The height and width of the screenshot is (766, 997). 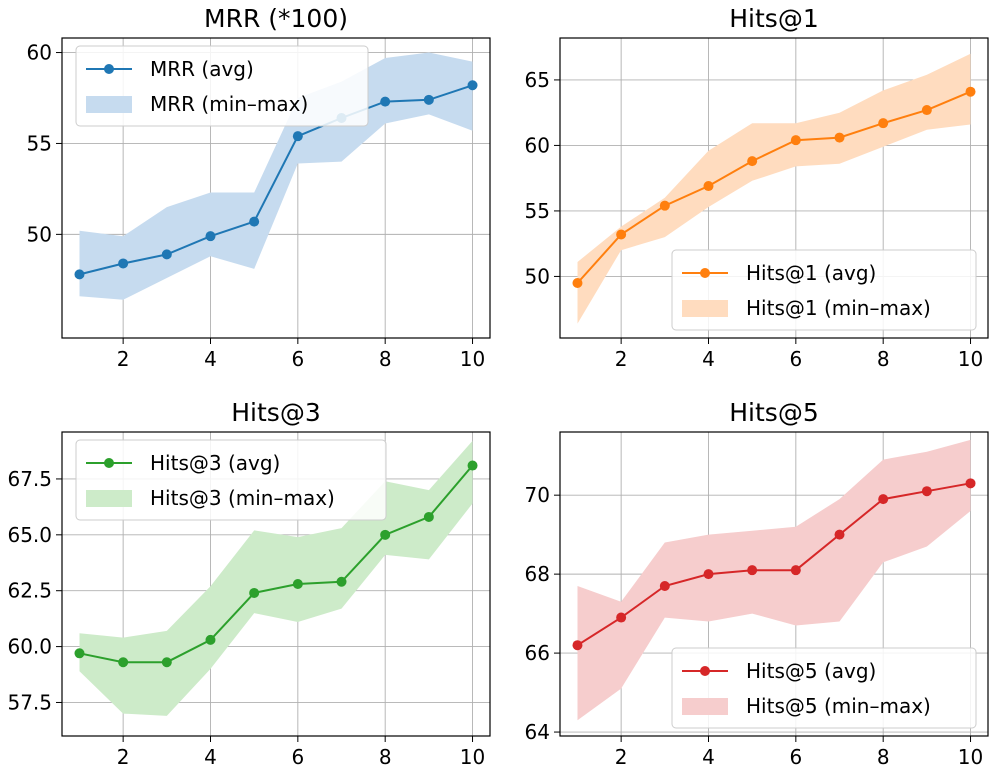 What do you see at coordinates (29, 479) in the screenshot?
I see `y-tick-label: 67.5` at bounding box center [29, 479].